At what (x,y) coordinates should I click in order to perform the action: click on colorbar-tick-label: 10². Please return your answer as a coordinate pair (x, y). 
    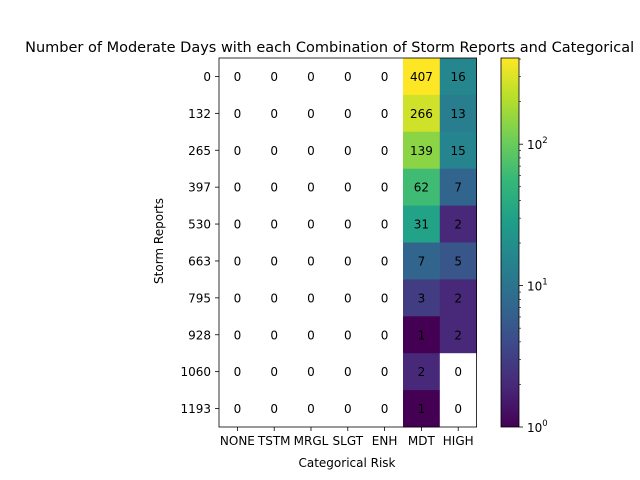
    Looking at the image, I should click on (537, 144).